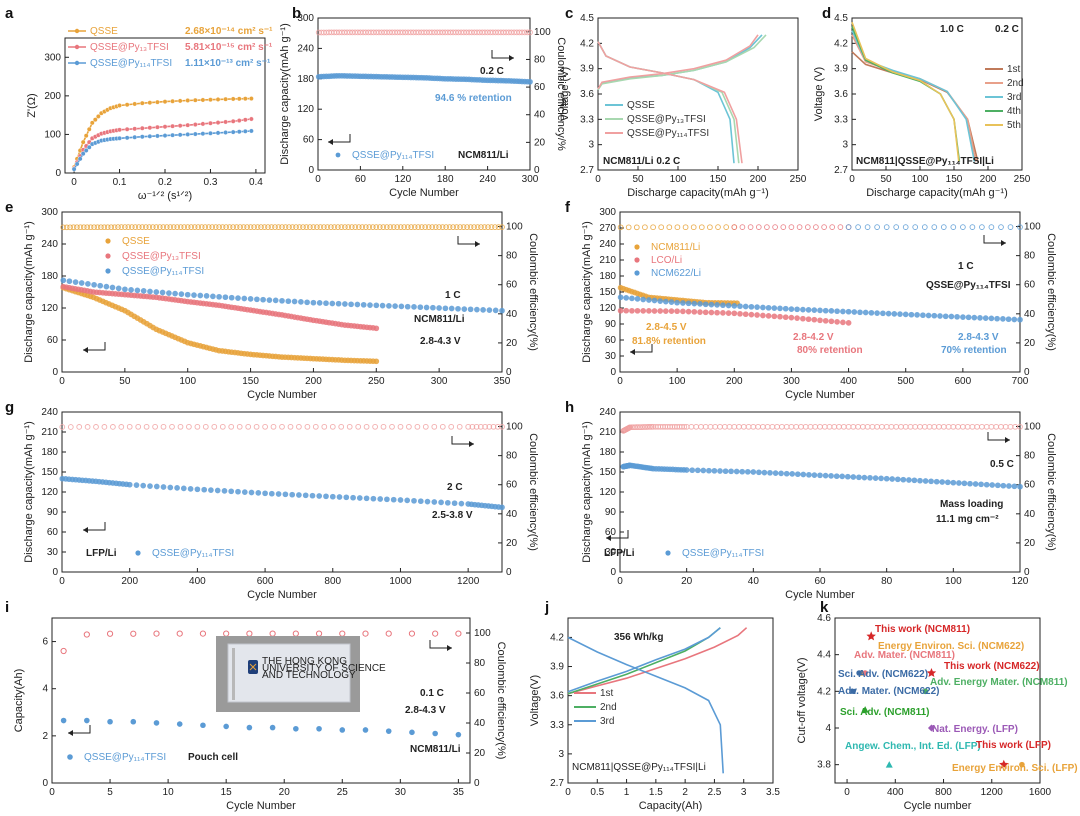  Describe the element at coordinates (645, 705) in the screenshot. I see `series-line` at that location.